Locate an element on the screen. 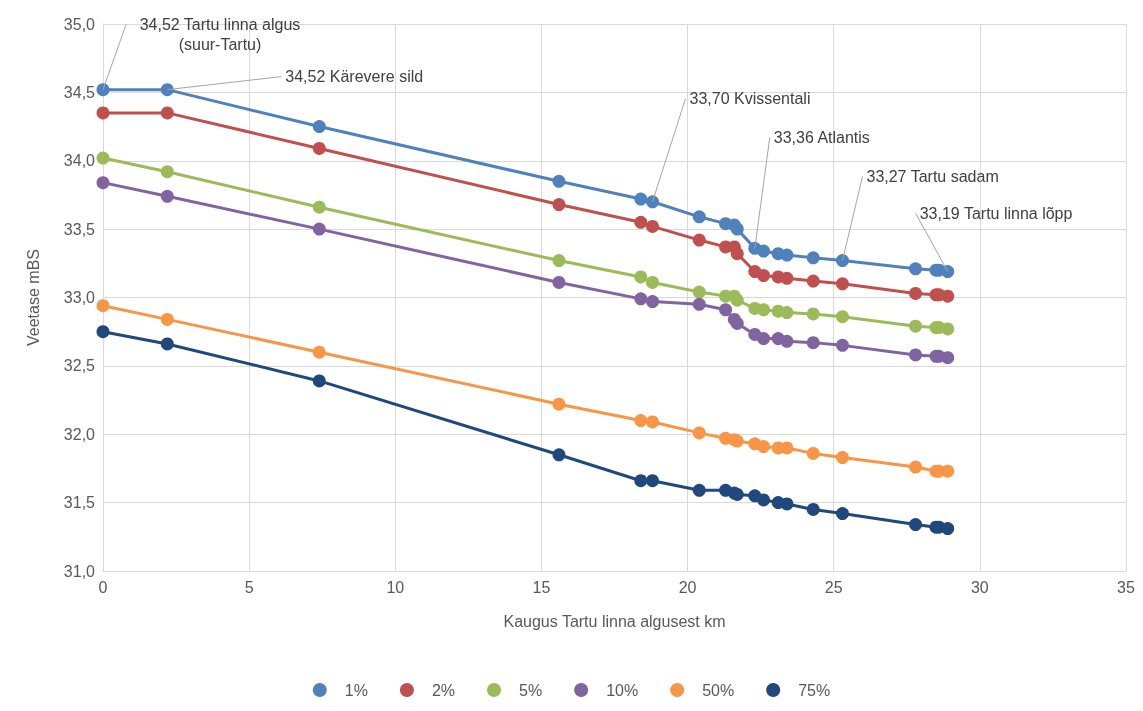 The width and height of the screenshot is (1143, 711). y-tick-label: 34,0 is located at coordinates (79, 161).